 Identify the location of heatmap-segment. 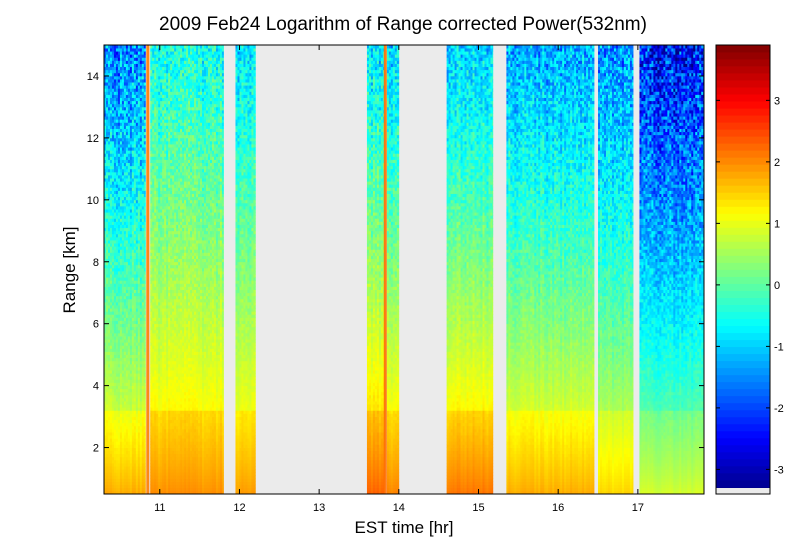
(187, 269).